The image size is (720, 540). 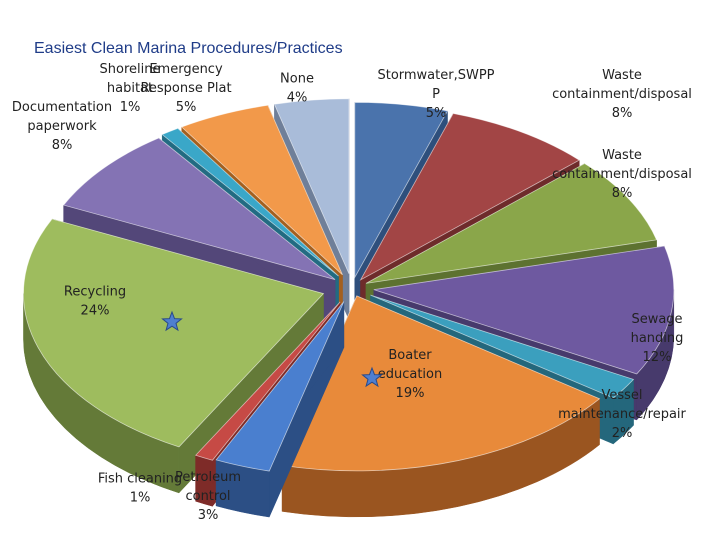 What do you see at coordinates (657, 338) in the screenshot?
I see `slice-label-3: Sewage handing 12%` at bounding box center [657, 338].